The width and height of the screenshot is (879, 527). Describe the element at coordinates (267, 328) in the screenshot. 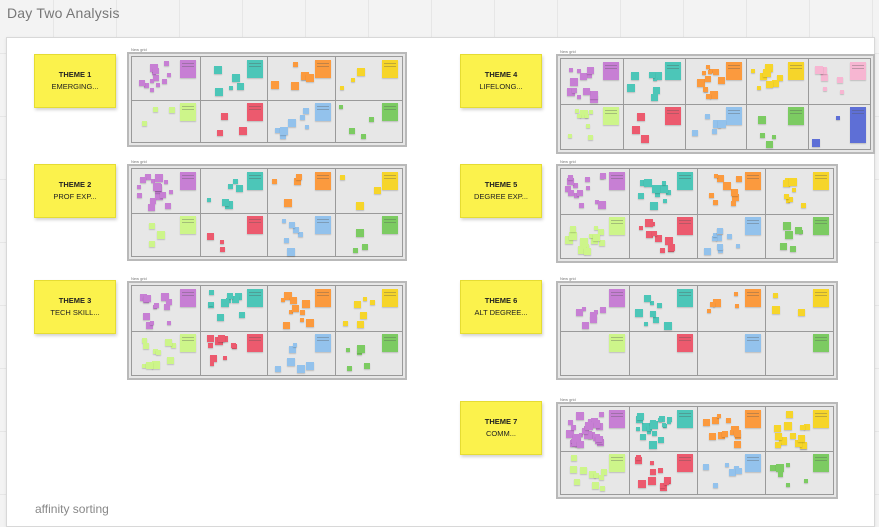

I see `theme-3-grid: New grid` at that location.